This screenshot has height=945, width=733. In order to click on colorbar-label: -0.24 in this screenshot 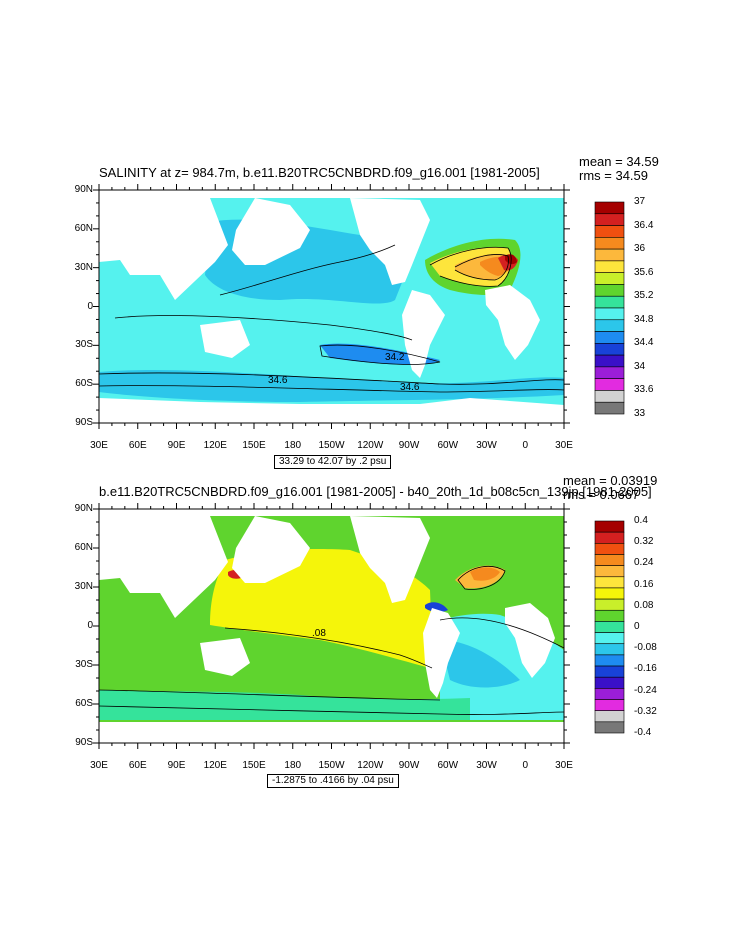, I will do `click(645, 690)`.